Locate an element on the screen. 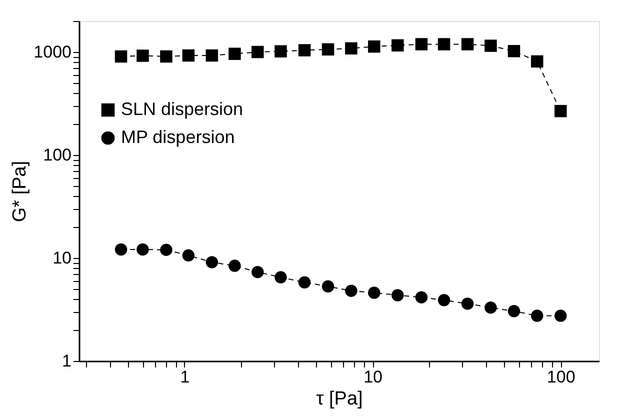 The height and width of the screenshot is (419, 630). legend-label: MP dispersion is located at coordinates (178, 137).